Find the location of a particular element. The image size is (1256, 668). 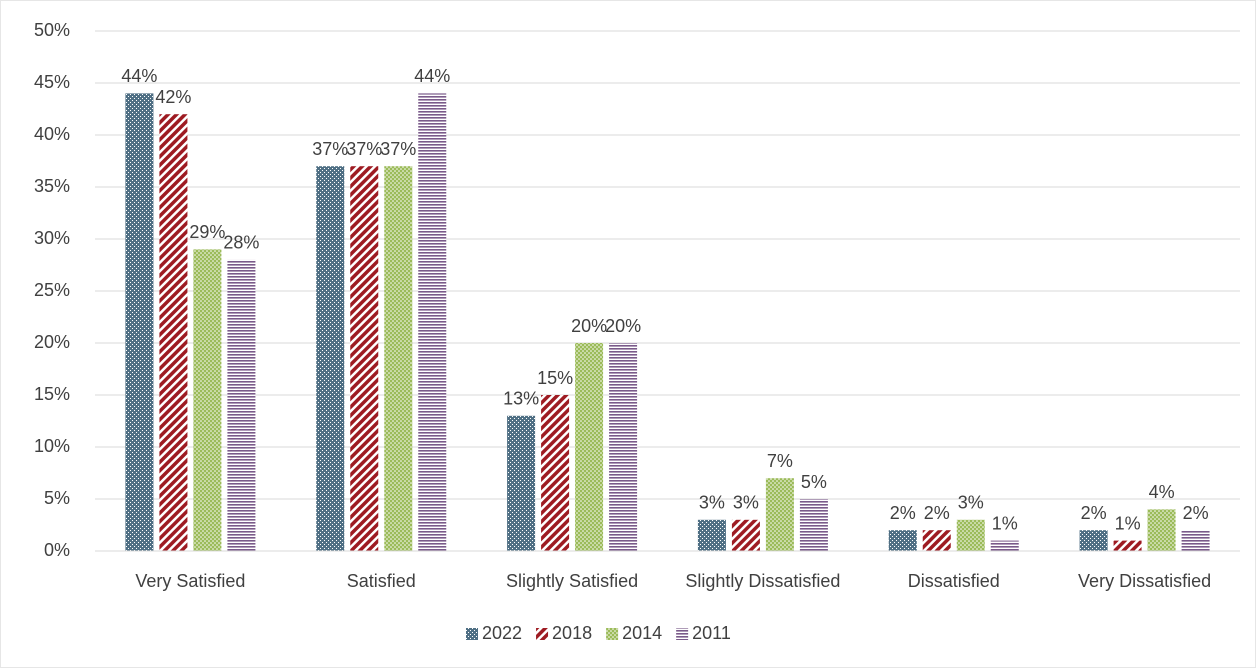

data-label: 13% is located at coordinates (521, 399).